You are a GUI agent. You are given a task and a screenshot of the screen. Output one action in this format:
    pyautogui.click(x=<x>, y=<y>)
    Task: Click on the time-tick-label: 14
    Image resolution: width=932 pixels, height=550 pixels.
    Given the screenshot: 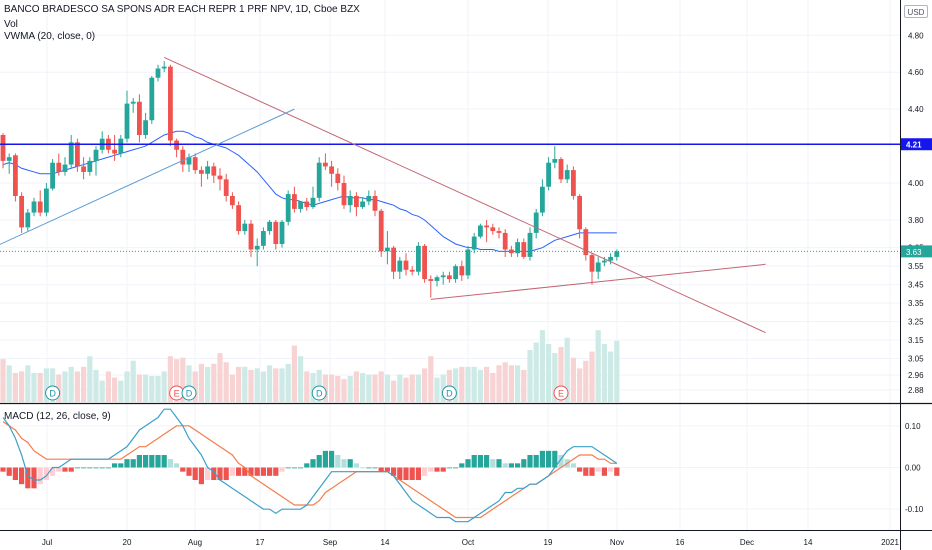 What is the action you would take?
    pyautogui.click(x=385, y=542)
    